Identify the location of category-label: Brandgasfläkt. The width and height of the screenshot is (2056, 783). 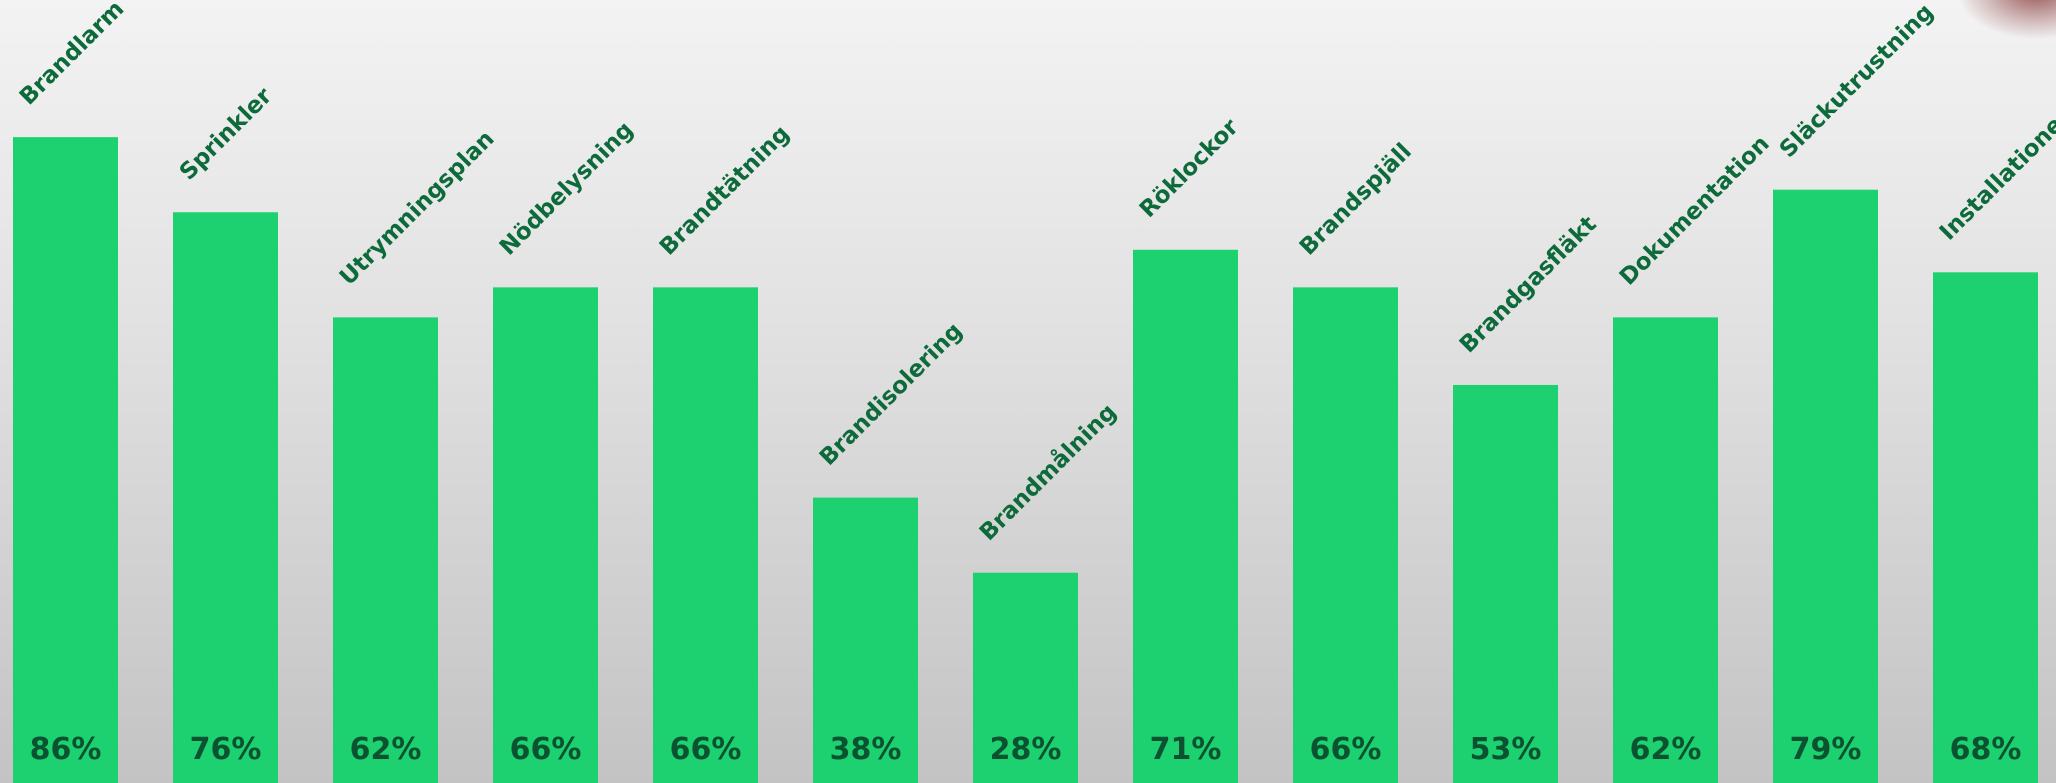
(1528, 284).